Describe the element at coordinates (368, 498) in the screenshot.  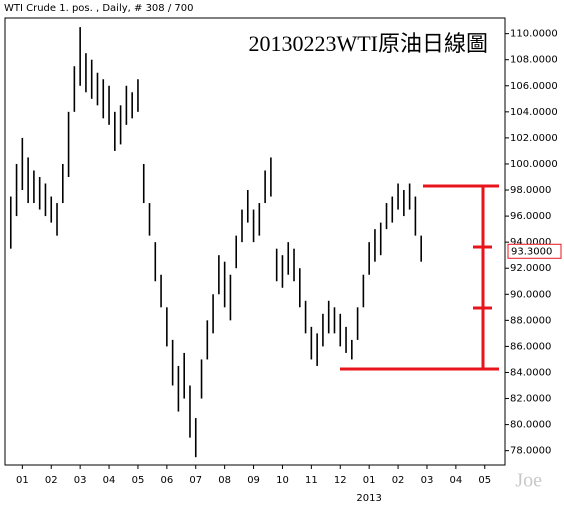
I see `year-label: 2013` at that location.